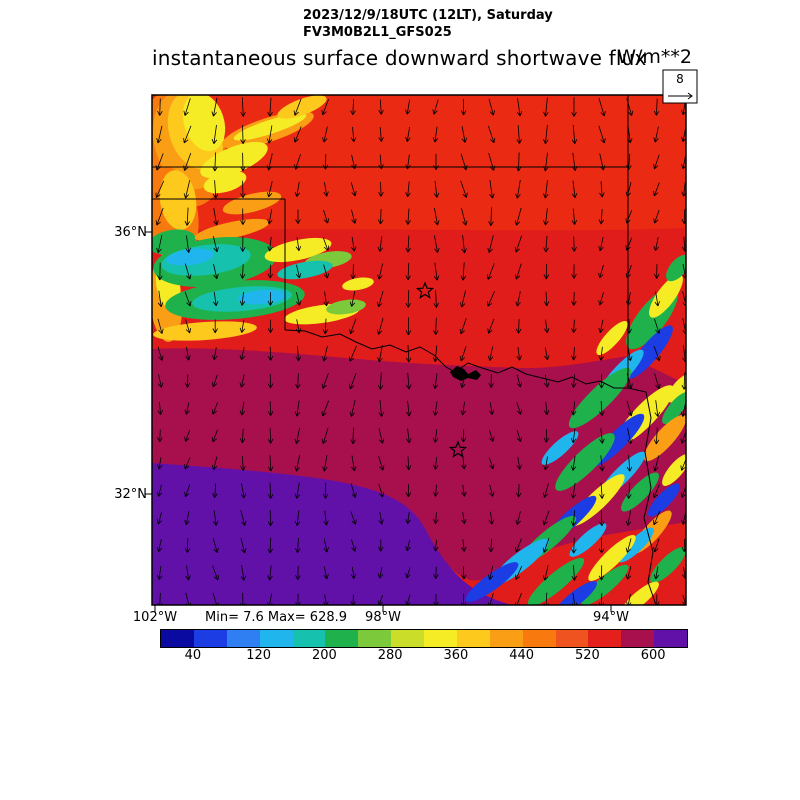  I want to click on lat-label-32n: 32°N, so click(130, 494).